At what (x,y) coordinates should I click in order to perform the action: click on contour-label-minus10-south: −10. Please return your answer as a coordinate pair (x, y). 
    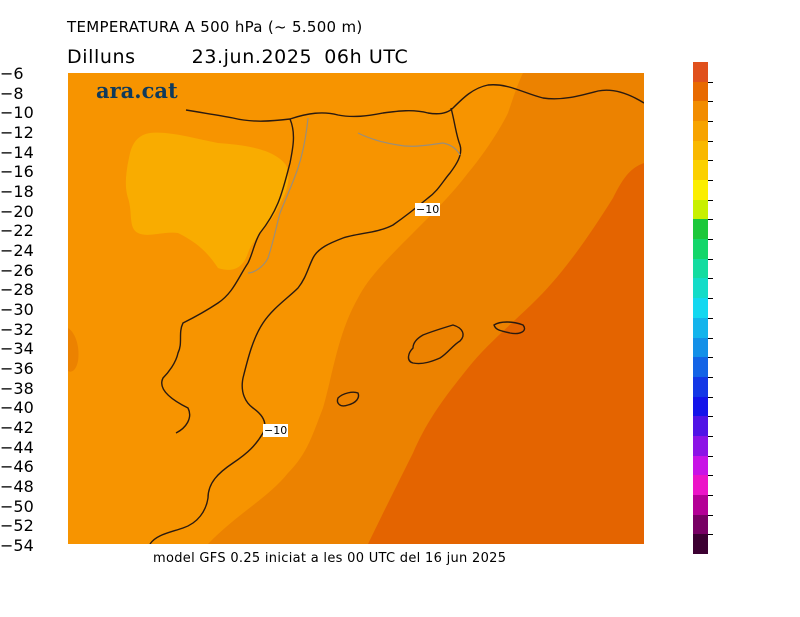
    Looking at the image, I should click on (276, 430).